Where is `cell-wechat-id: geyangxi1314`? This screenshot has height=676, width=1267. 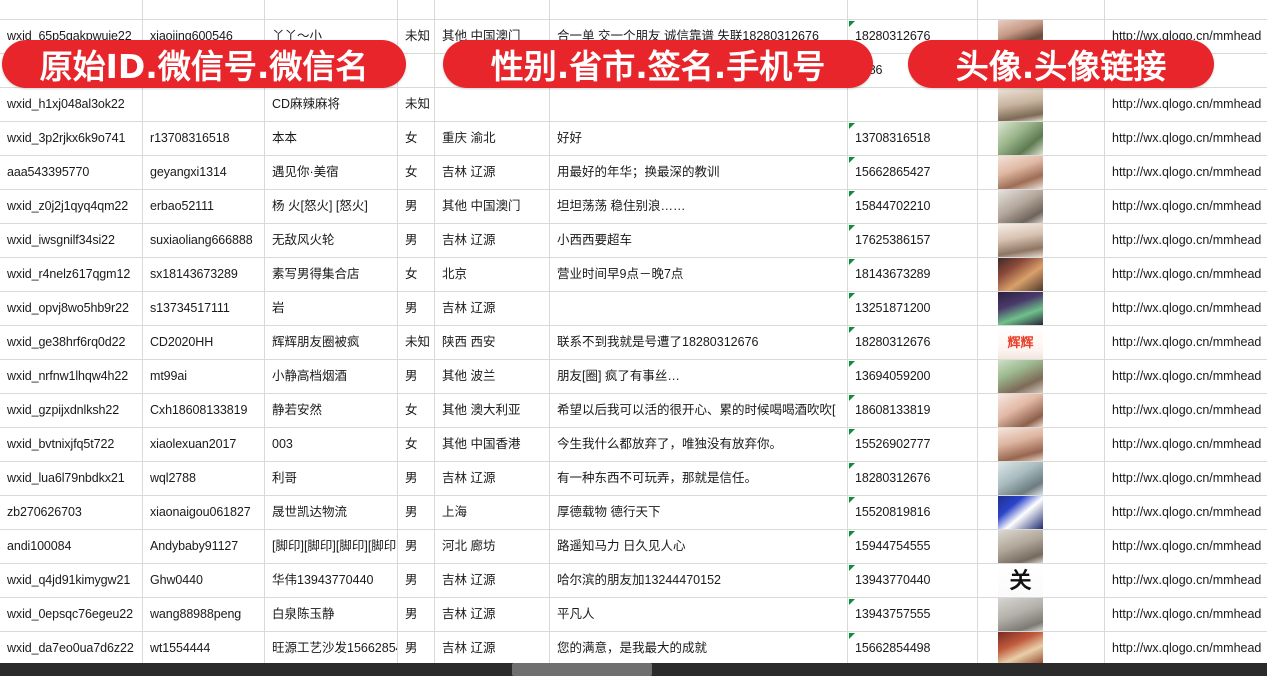 cell-wechat-id: geyangxi1314 is located at coordinates (204, 172).